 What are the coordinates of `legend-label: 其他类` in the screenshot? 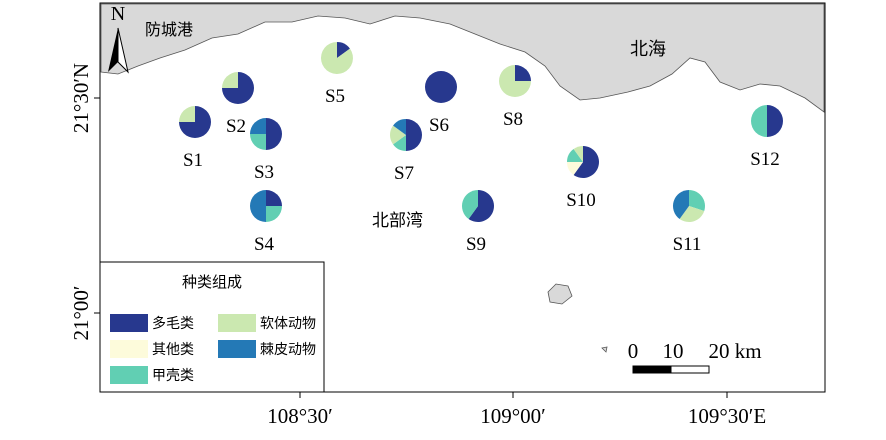 It's located at (173, 350).